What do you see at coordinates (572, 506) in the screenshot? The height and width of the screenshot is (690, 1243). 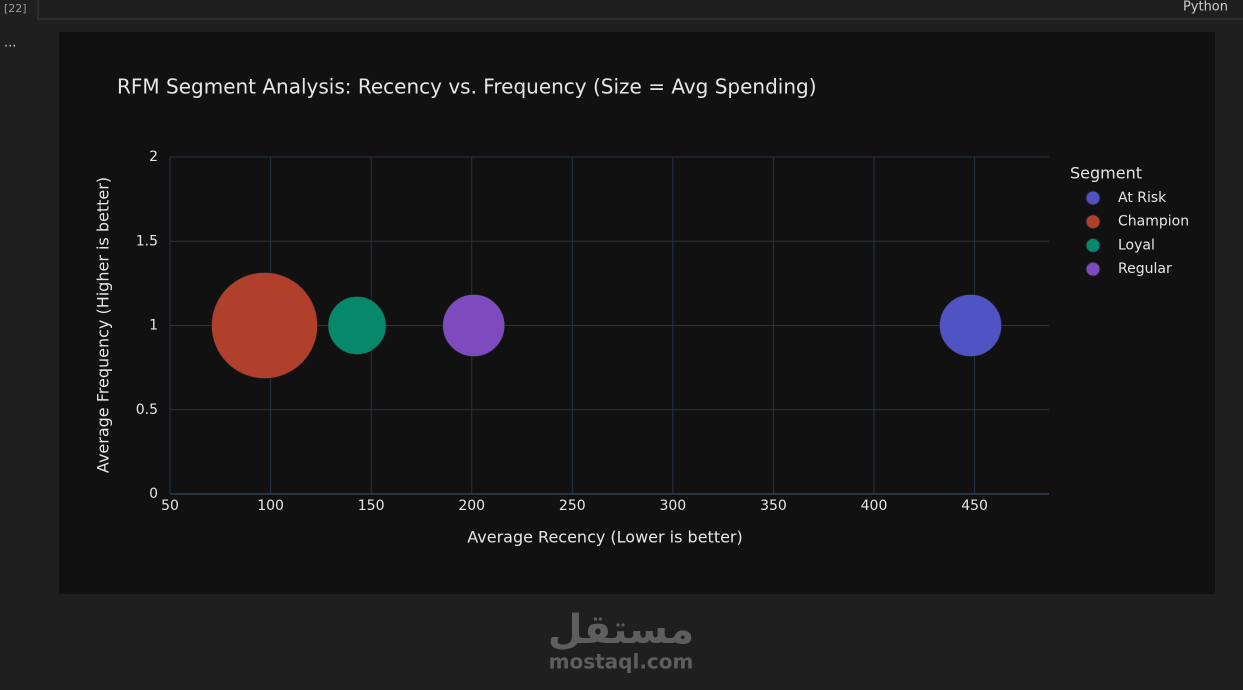 I see `x-tick-label: 250` at bounding box center [572, 506].